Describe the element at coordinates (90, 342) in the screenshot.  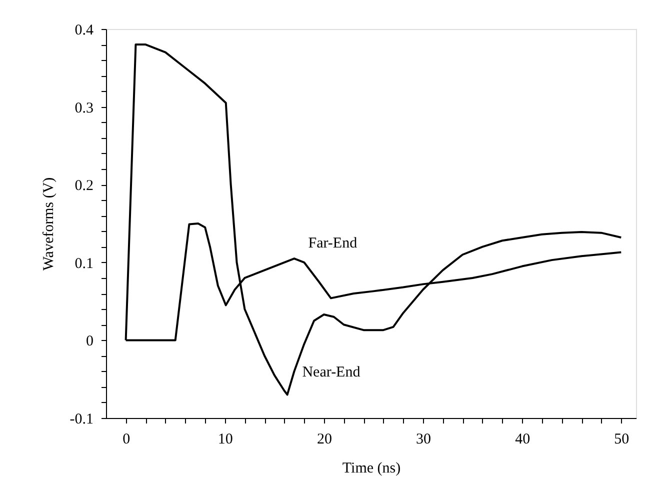
I see `y-tick-label: 0` at that location.